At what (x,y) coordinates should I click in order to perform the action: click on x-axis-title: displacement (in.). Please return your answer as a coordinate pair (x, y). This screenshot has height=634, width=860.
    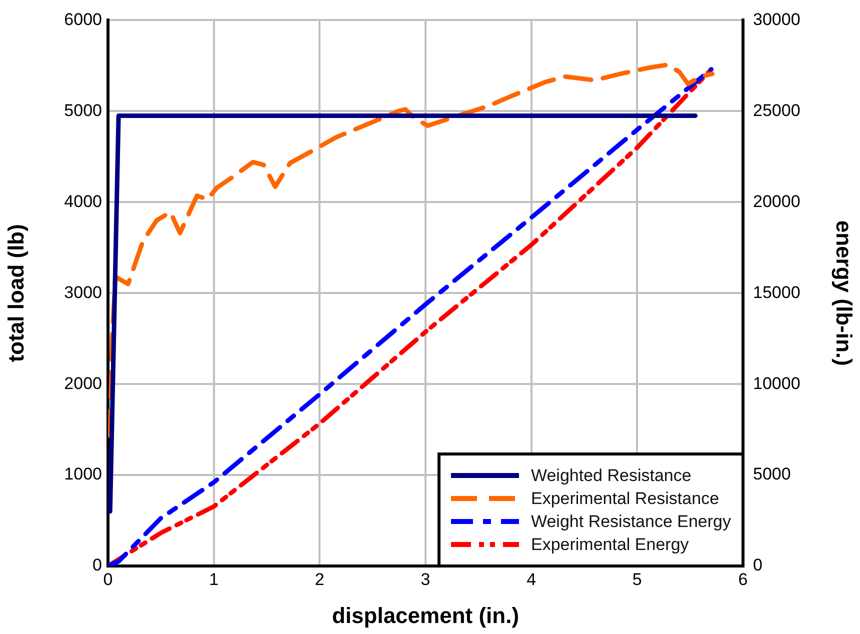
    Looking at the image, I should click on (426, 615).